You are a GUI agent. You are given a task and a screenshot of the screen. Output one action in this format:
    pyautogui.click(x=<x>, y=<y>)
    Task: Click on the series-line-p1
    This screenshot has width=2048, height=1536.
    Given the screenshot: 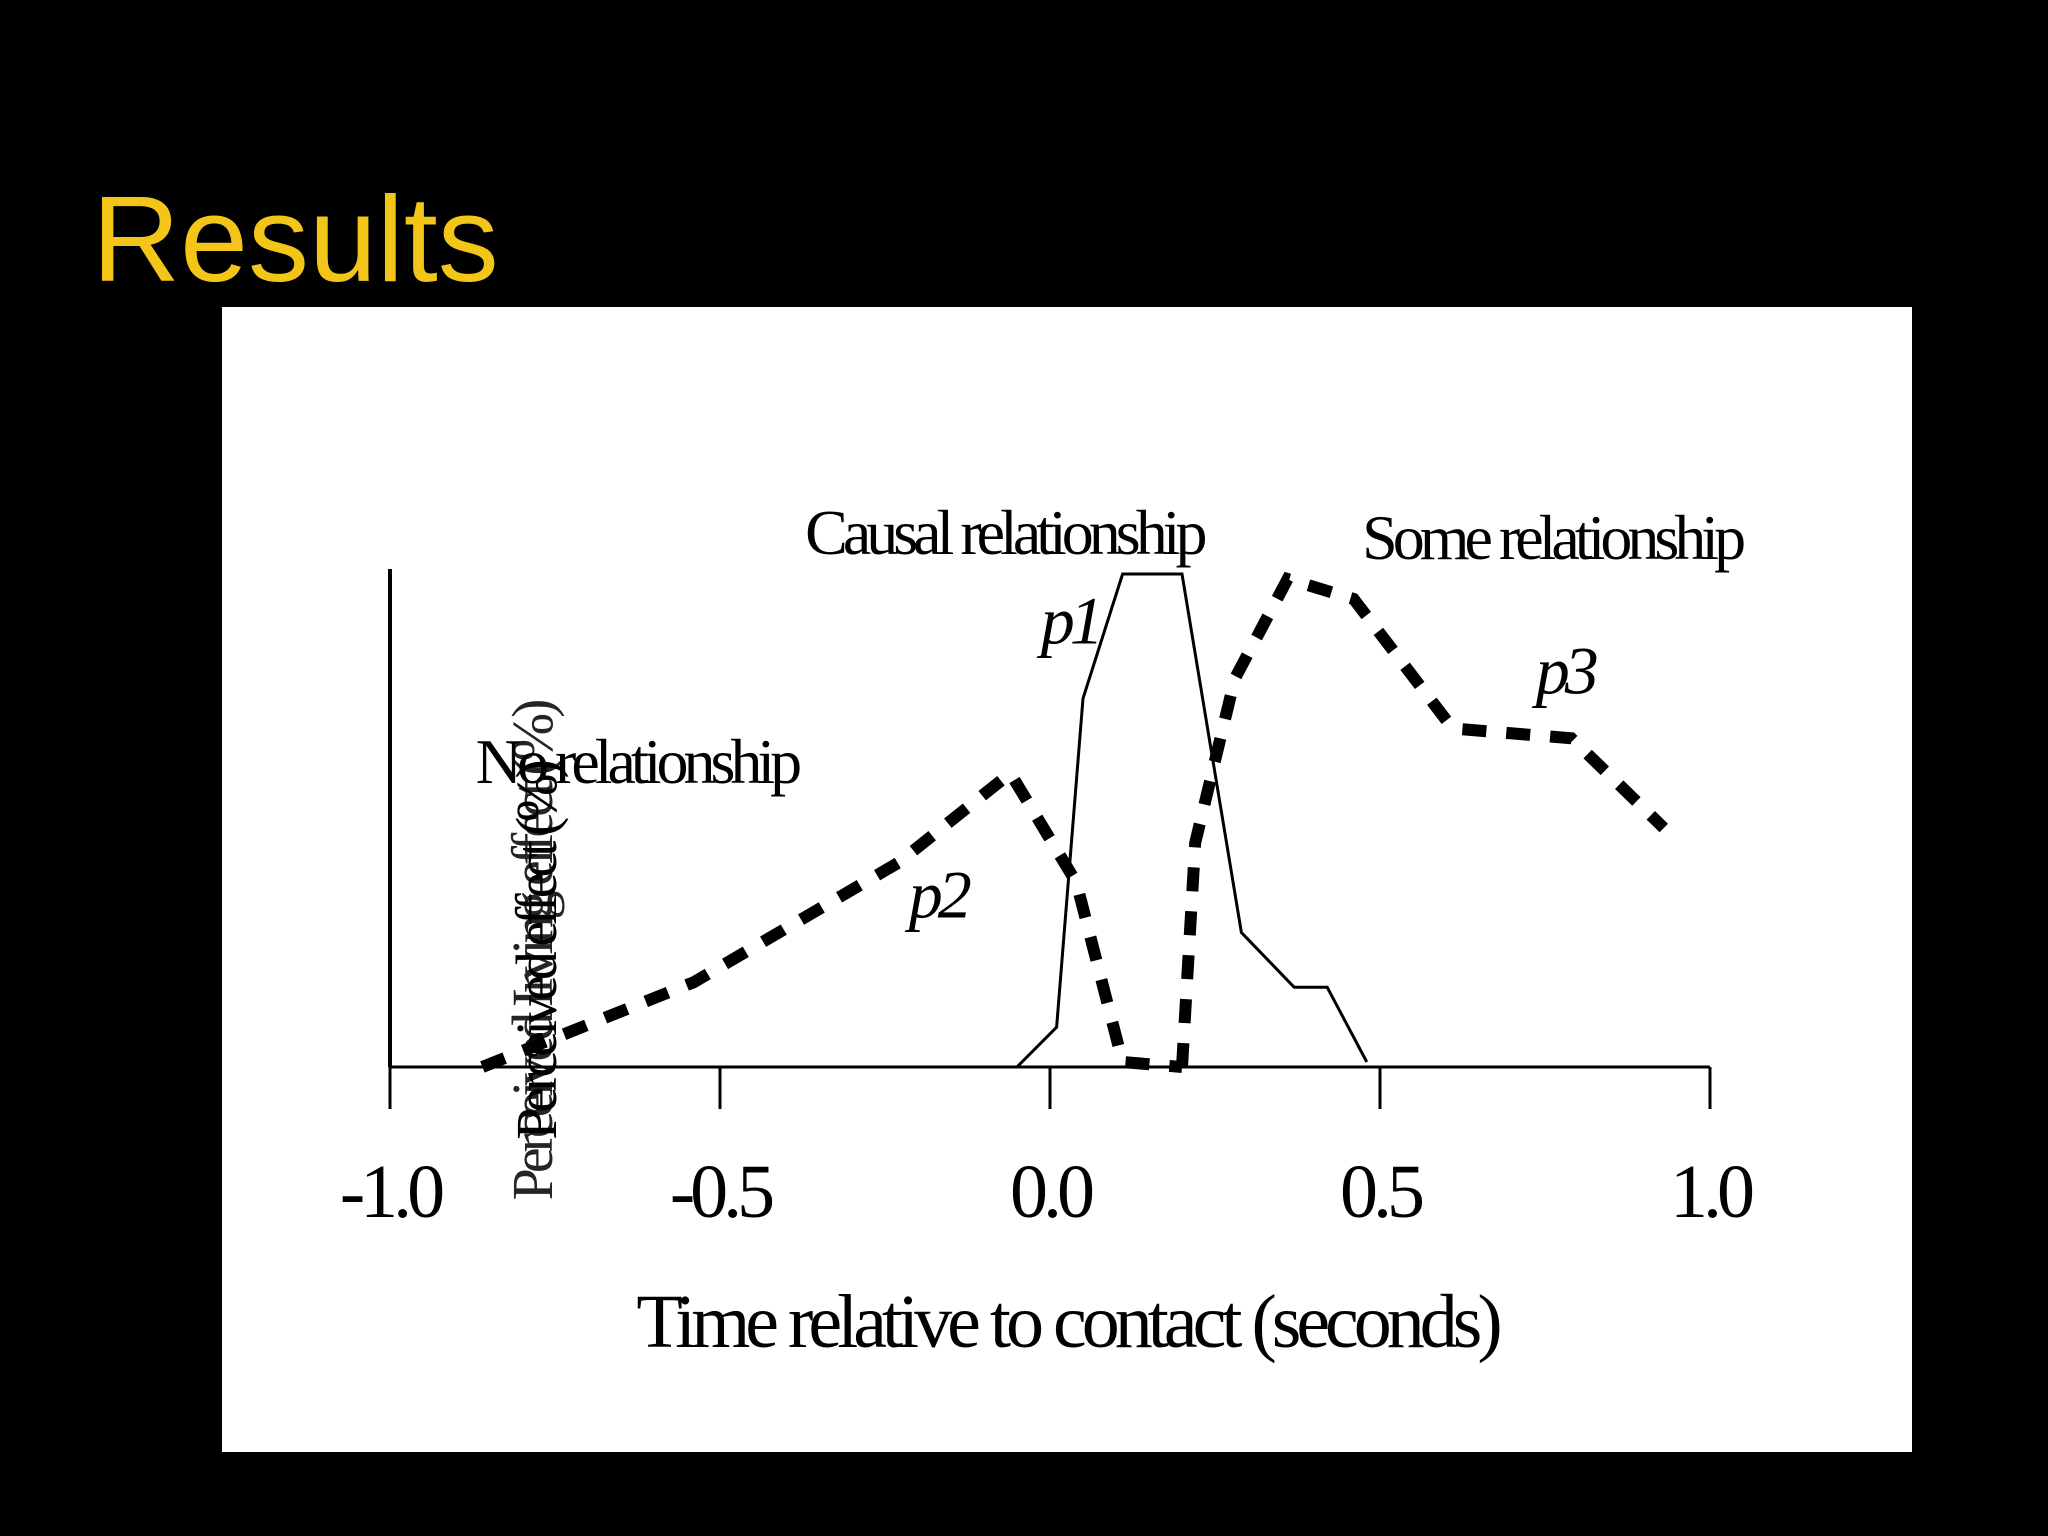 What is the action you would take?
    pyautogui.click(x=1192, y=820)
    